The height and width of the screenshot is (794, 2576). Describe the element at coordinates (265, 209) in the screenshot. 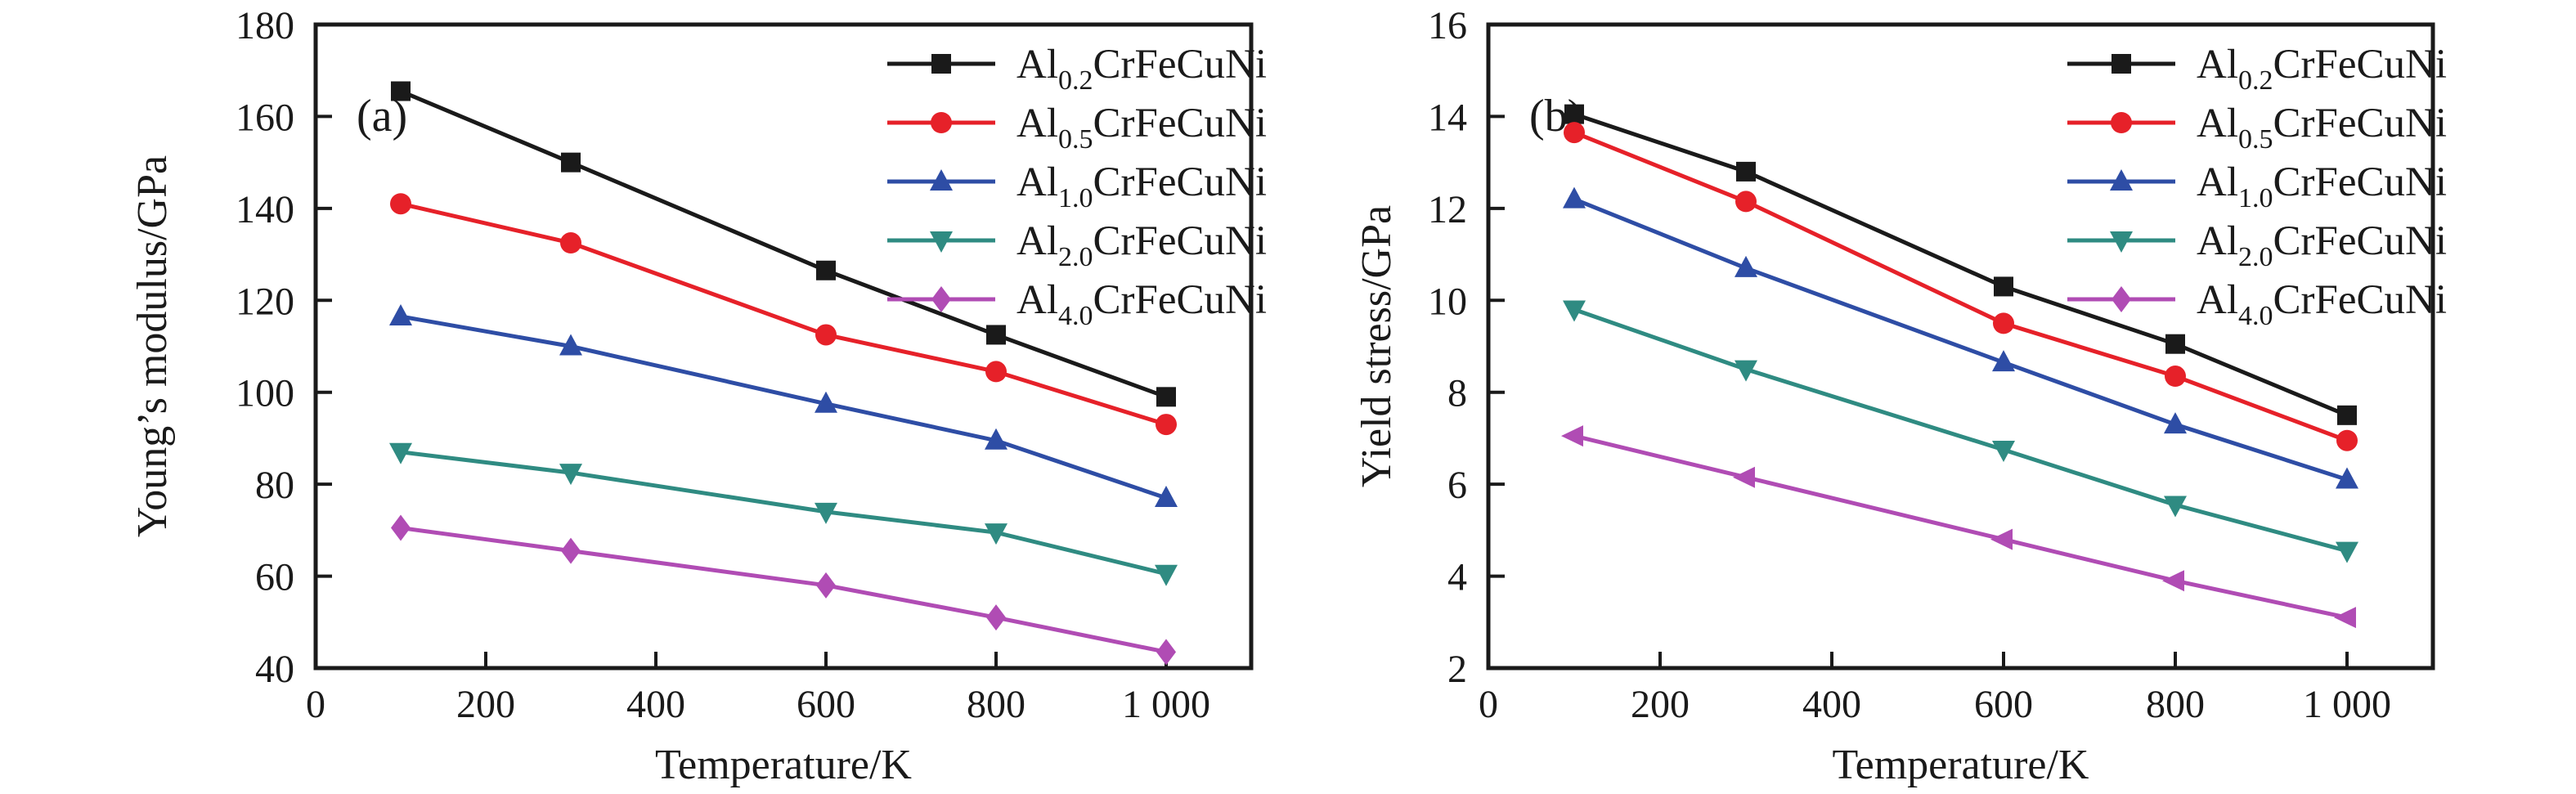

I see `y-tick-label: 140` at that location.